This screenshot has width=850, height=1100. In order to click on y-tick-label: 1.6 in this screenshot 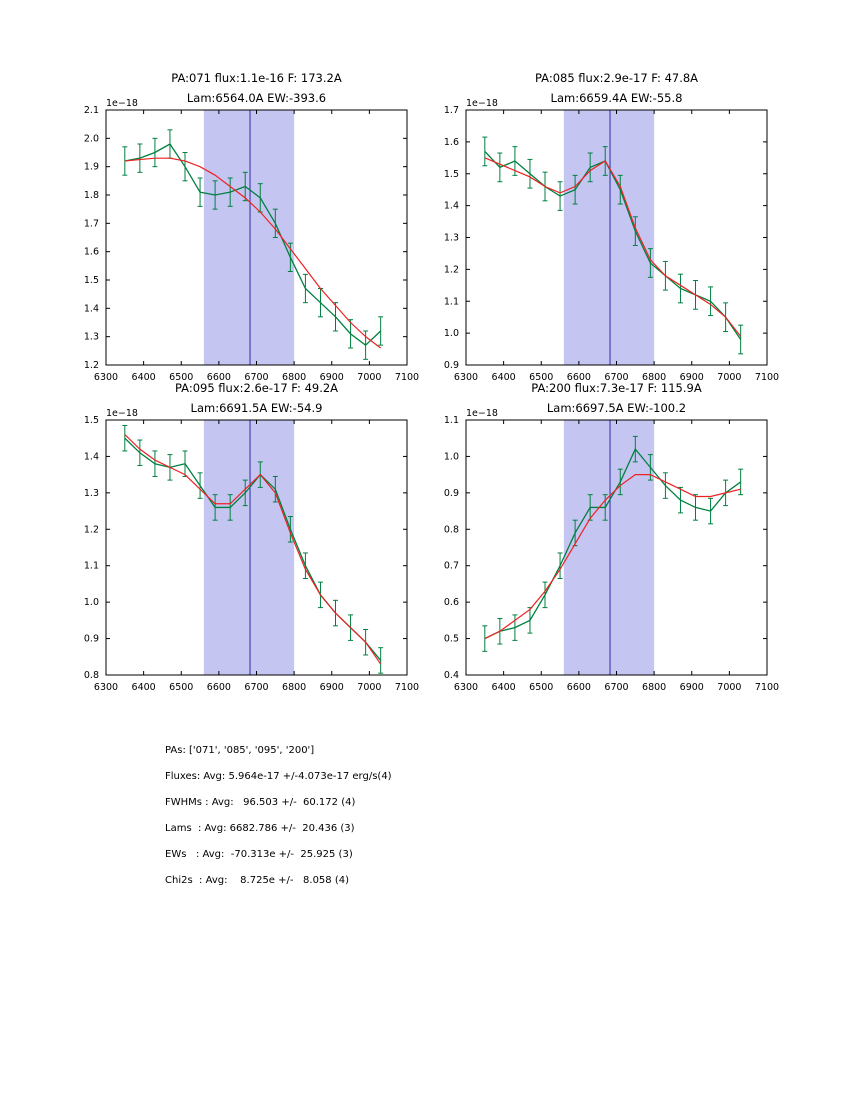, I will do `click(91, 252)`.